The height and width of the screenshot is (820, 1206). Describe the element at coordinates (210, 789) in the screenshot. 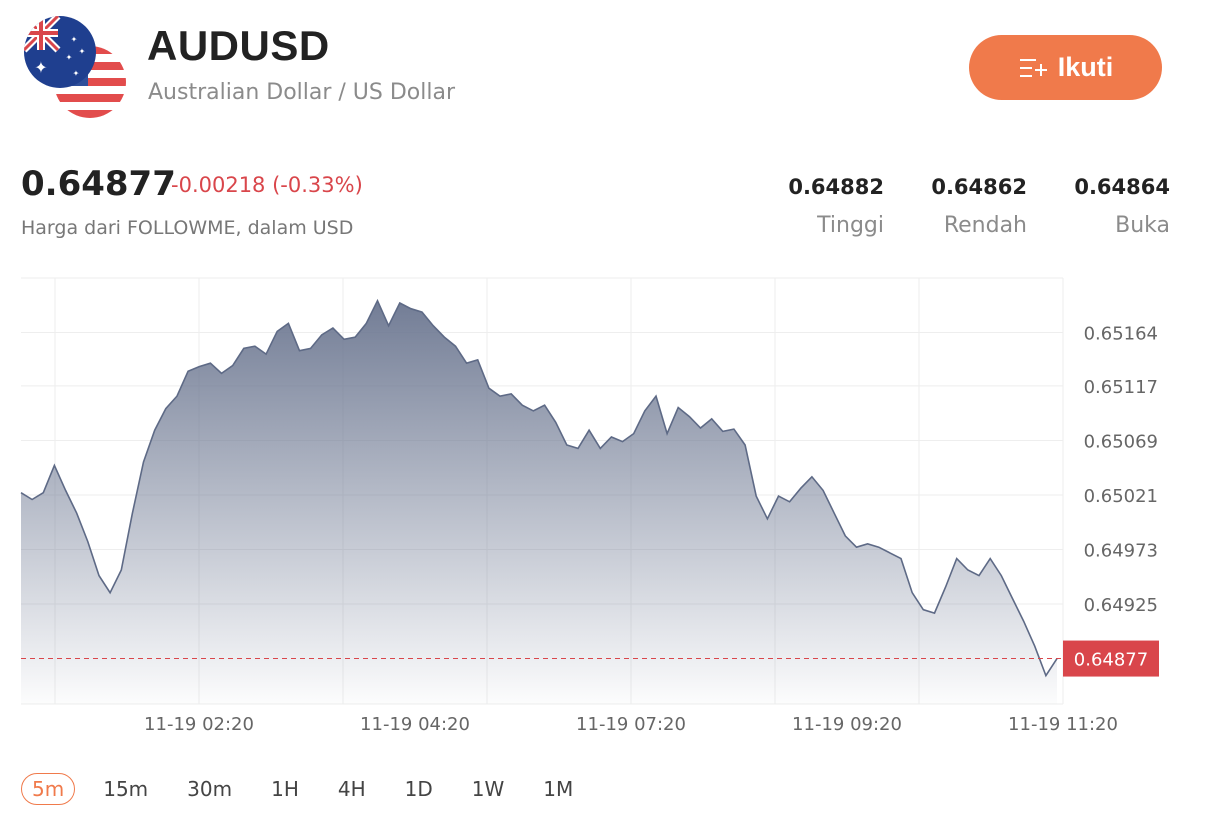

I see `timeframe-30m: 30m` at that location.